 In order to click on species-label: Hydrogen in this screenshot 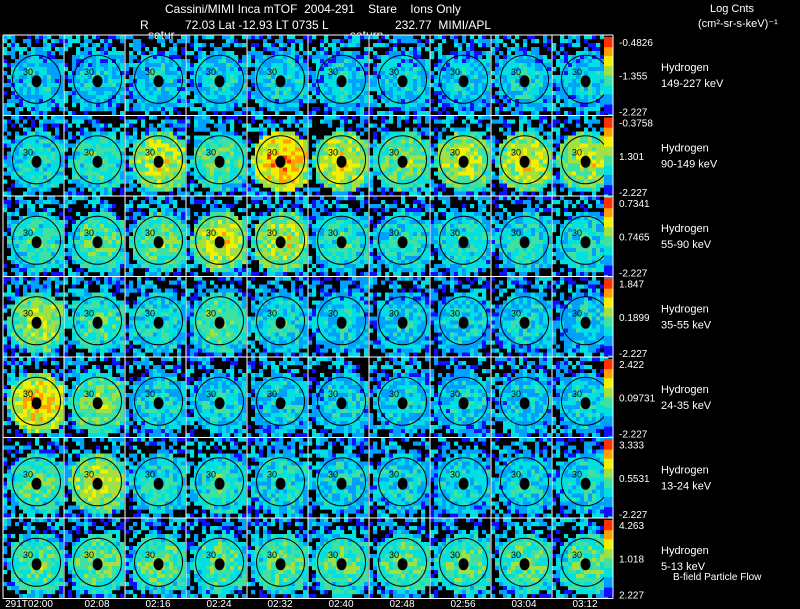, I will do `click(685, 149)`.